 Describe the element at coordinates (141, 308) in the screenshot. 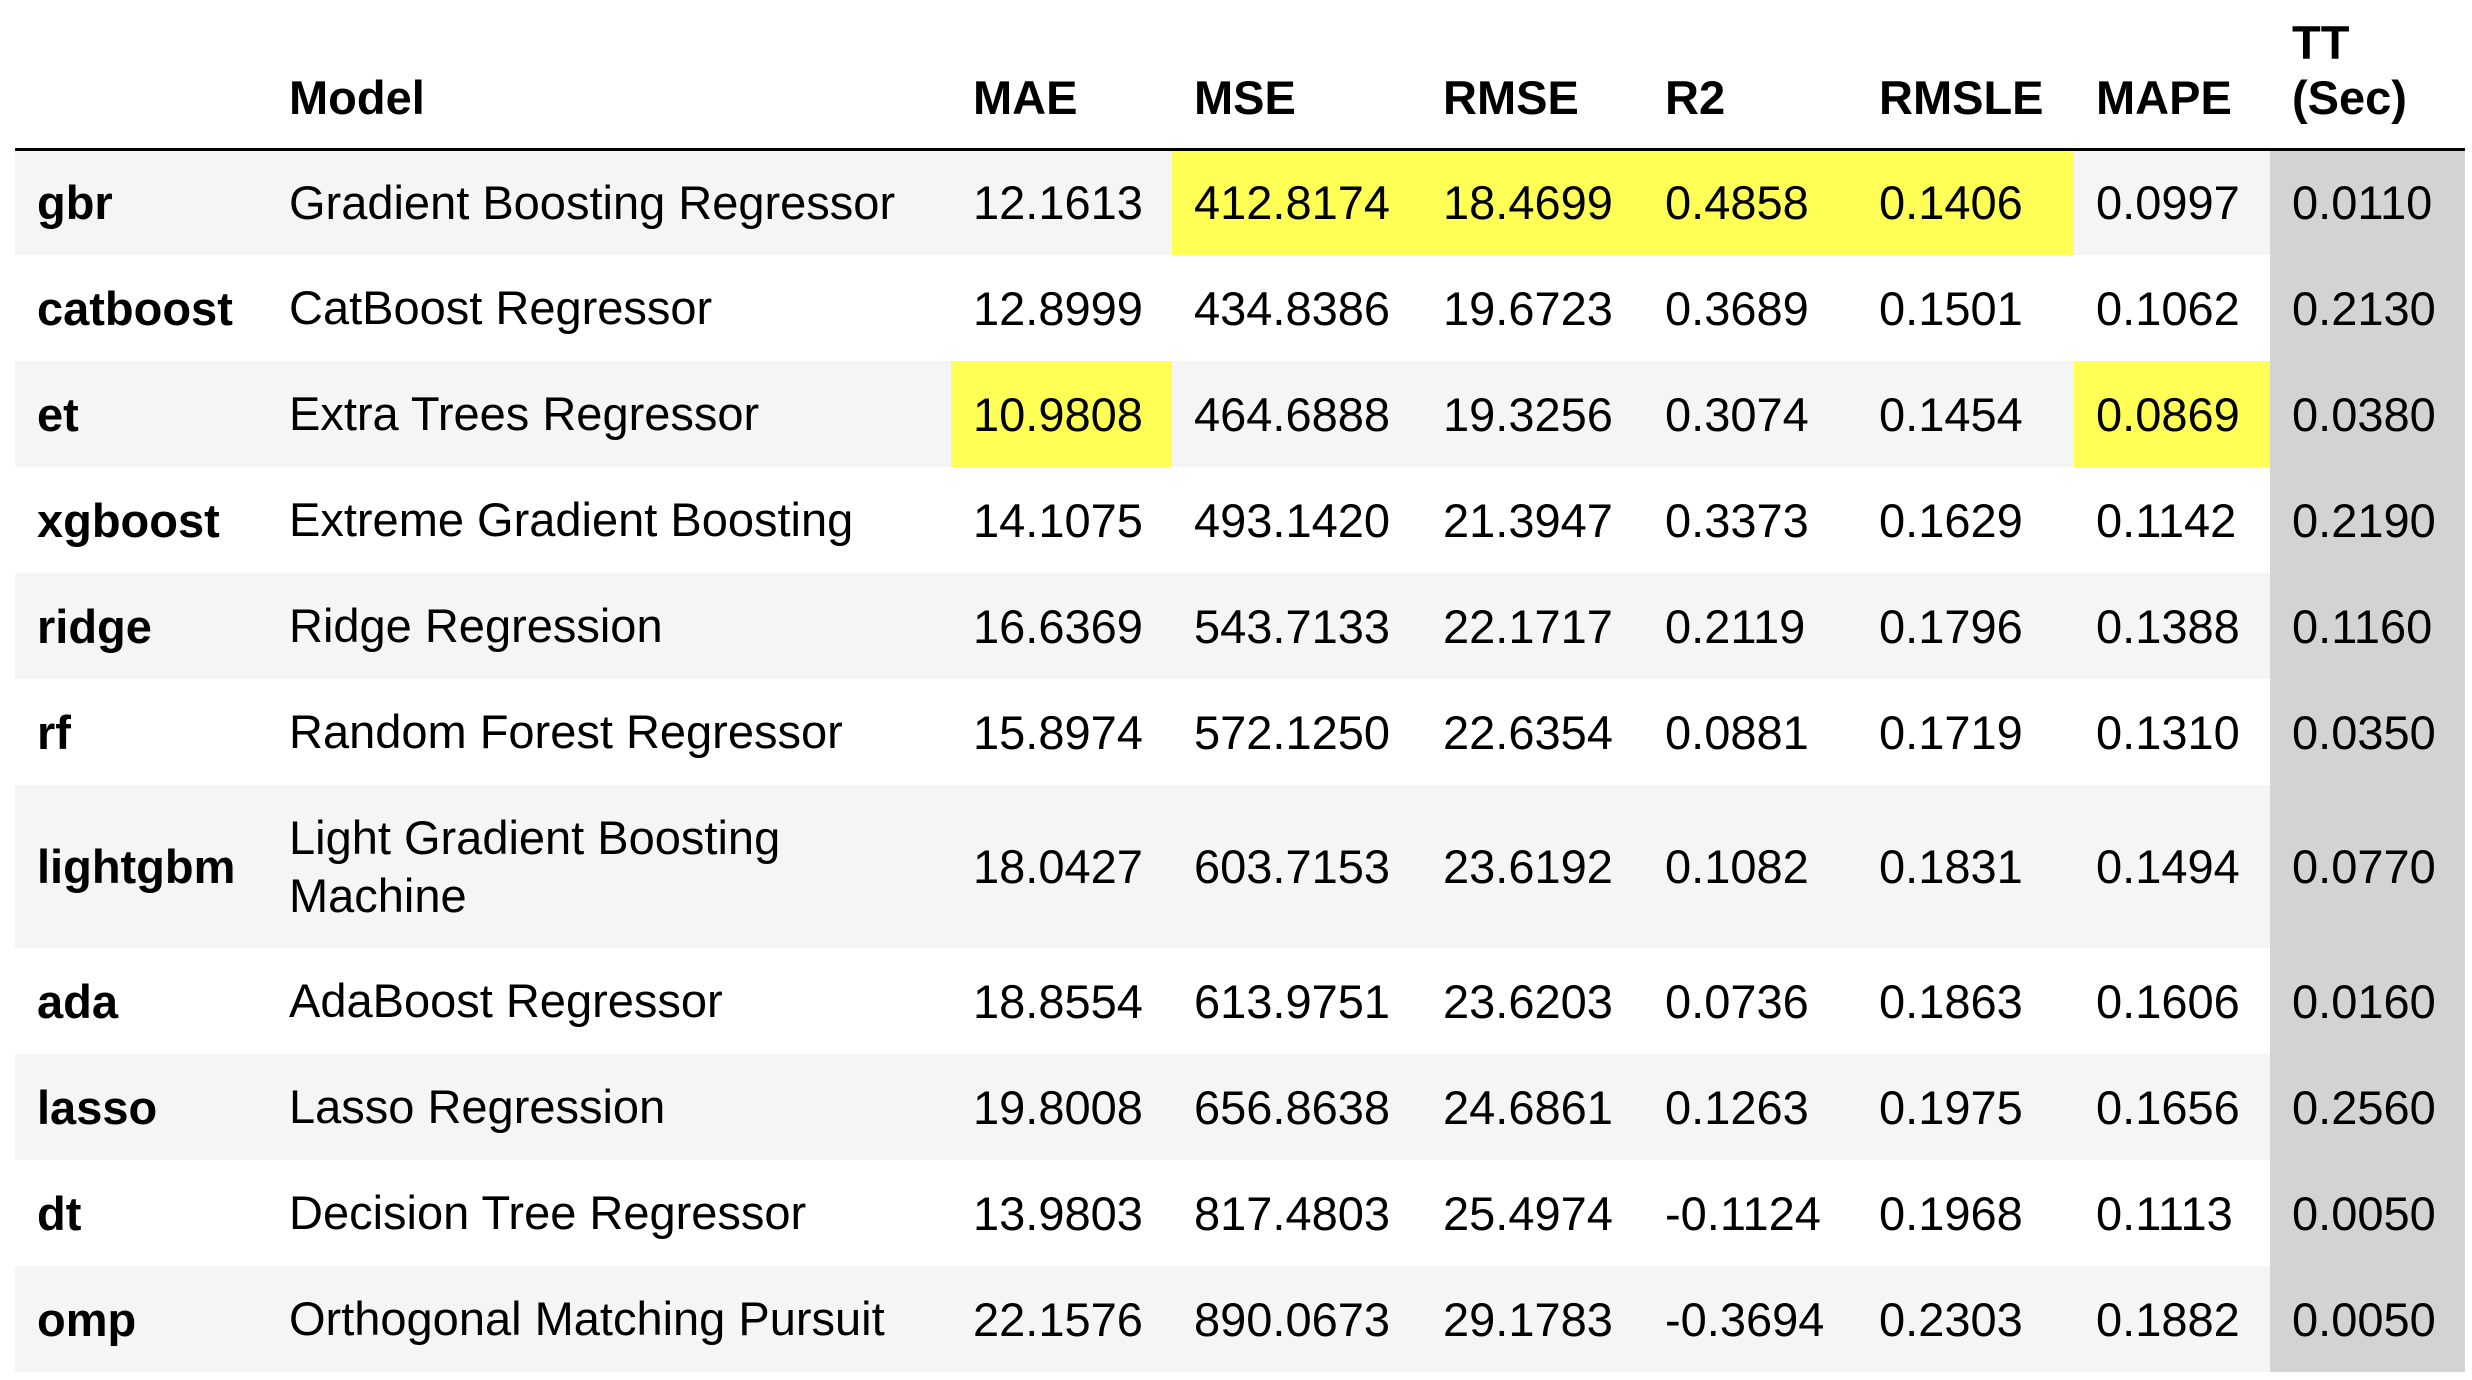

I see `row-id: catboost` at that location.